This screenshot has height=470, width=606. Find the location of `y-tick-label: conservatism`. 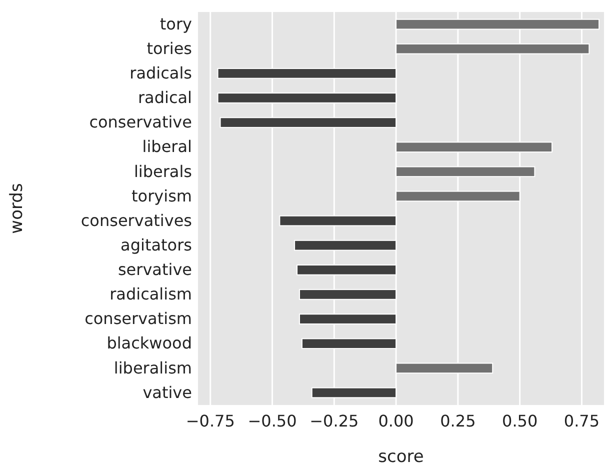

y-tick-label: conservatism is located at coordinates (138, 318).